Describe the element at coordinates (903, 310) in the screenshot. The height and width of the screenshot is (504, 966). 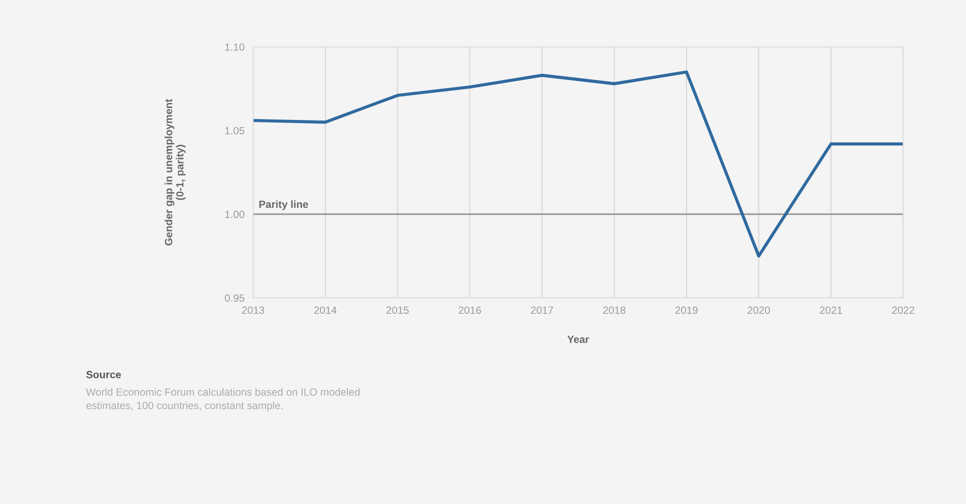
I see `x-tick-label: 2022` at that location.